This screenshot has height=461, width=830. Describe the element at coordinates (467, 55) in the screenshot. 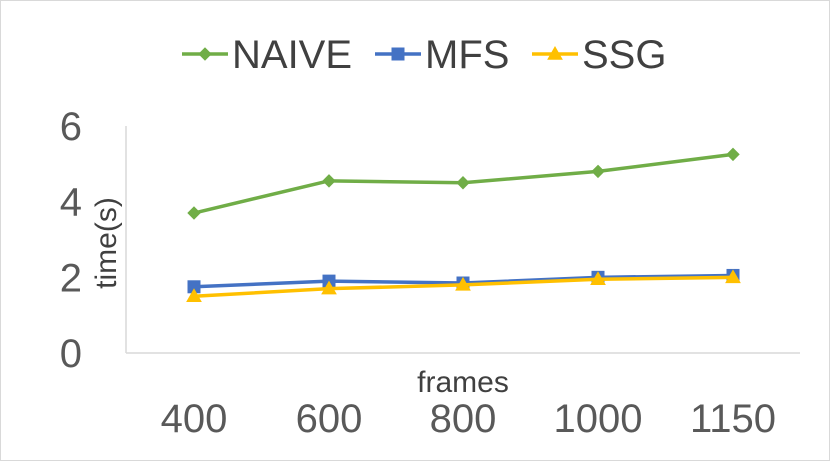

I see `legend-label: MFS` at that location.